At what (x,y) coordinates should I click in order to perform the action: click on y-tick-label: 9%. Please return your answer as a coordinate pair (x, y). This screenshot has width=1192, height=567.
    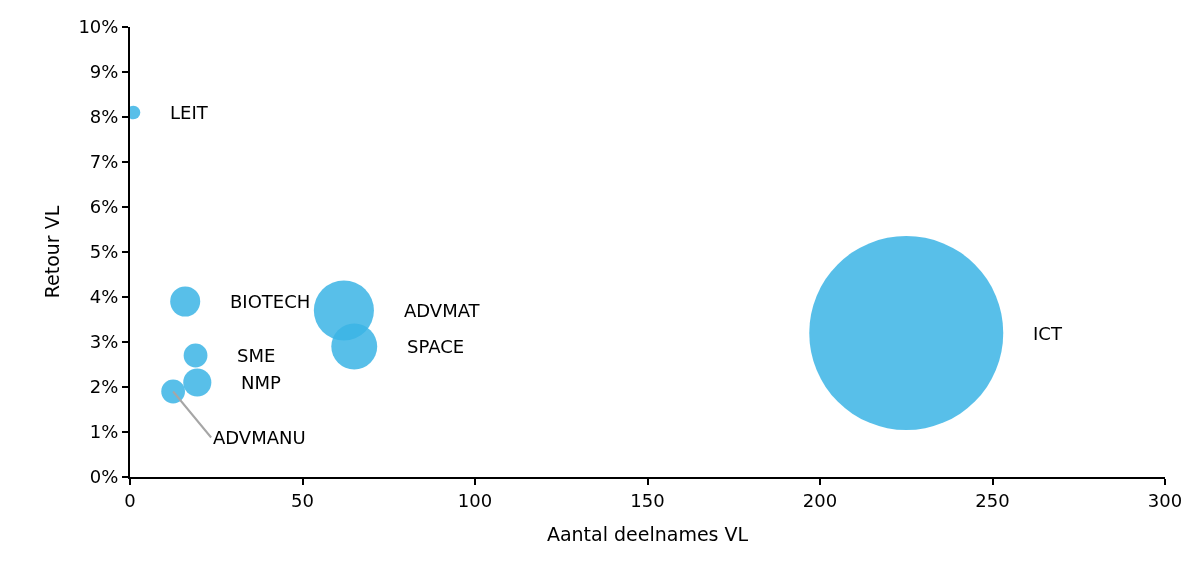
    Looking at the image, I should click on (104, 72).